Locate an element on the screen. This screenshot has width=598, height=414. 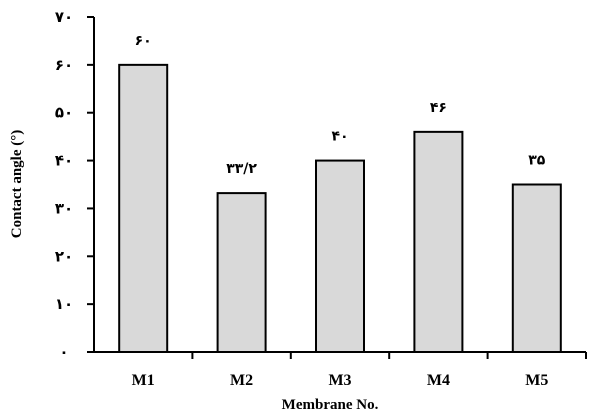
bar-m1 is located at coordinates (143, 208).